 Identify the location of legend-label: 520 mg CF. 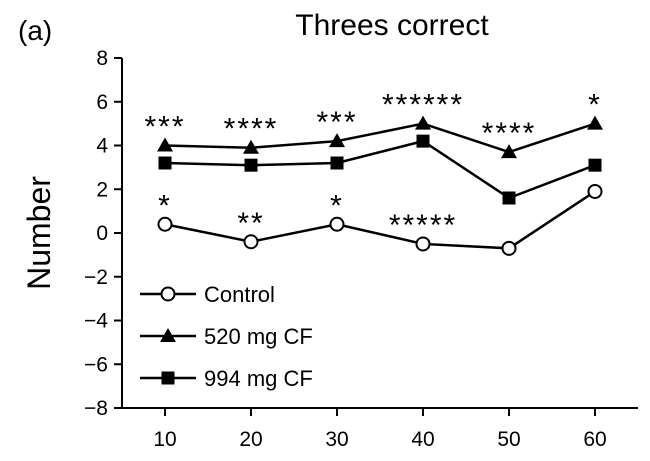
(258, 336).